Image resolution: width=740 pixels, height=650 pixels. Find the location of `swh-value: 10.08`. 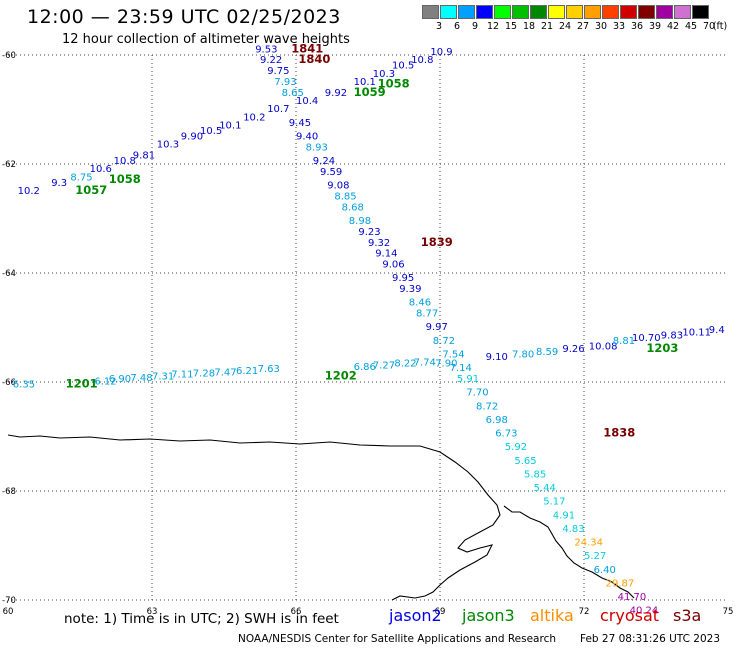

swh-value: 10.08 is located at coordinates (603, 346).